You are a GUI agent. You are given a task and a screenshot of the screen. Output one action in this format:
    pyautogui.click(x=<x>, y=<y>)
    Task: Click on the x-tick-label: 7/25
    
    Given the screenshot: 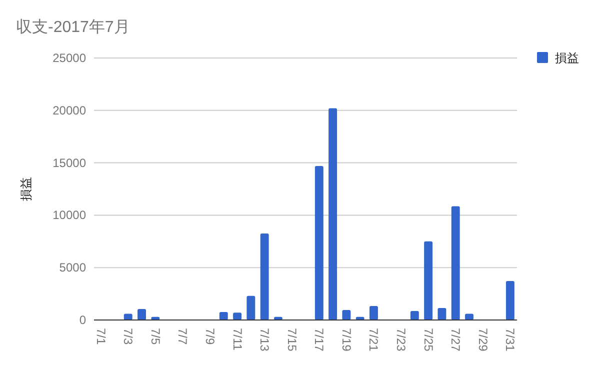 What is the action you would take?
    pyautogui.click(x=428, y=340)
    